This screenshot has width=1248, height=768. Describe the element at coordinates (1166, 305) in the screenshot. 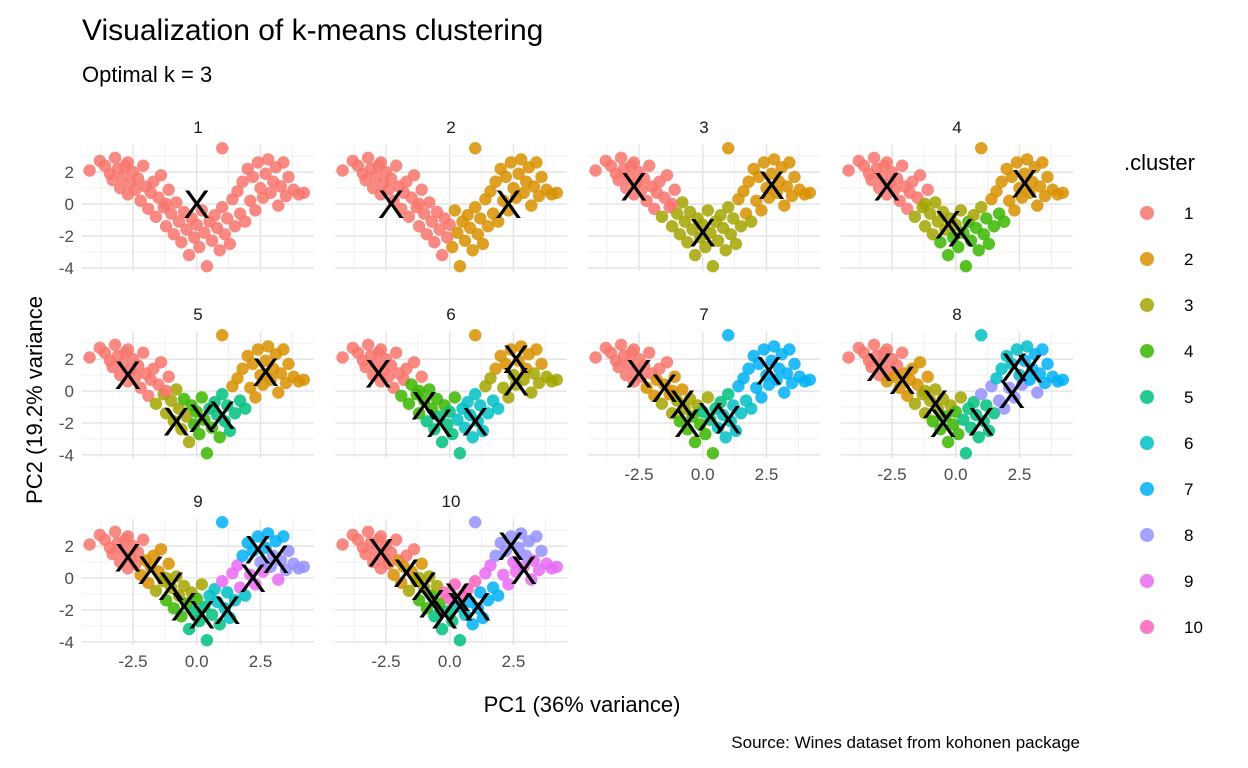

I see `legend-item-3: 3` at that location.